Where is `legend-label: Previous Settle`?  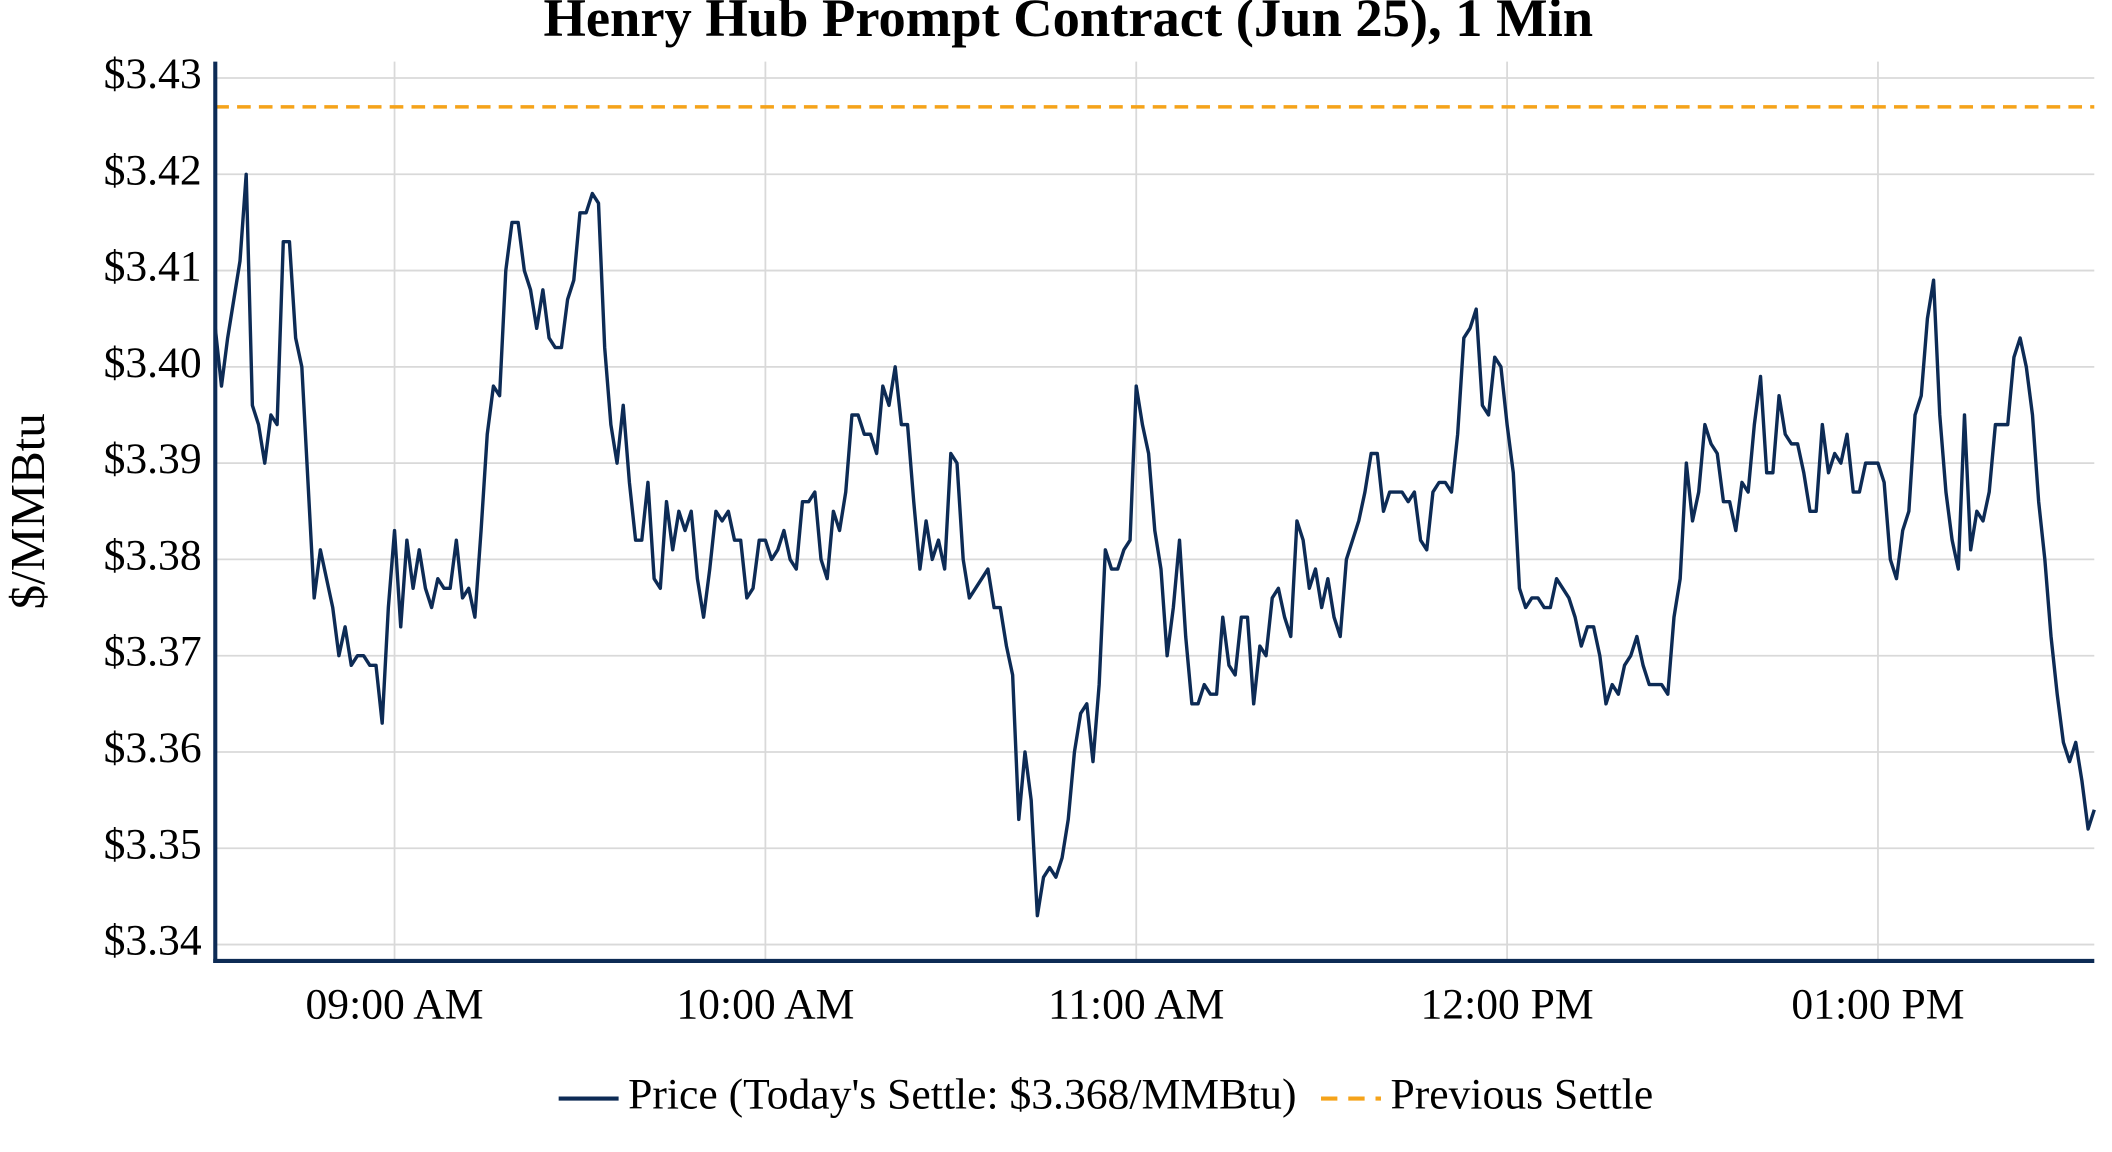 legend-label: Previous Settle is located at coordinates (1522, 1095).